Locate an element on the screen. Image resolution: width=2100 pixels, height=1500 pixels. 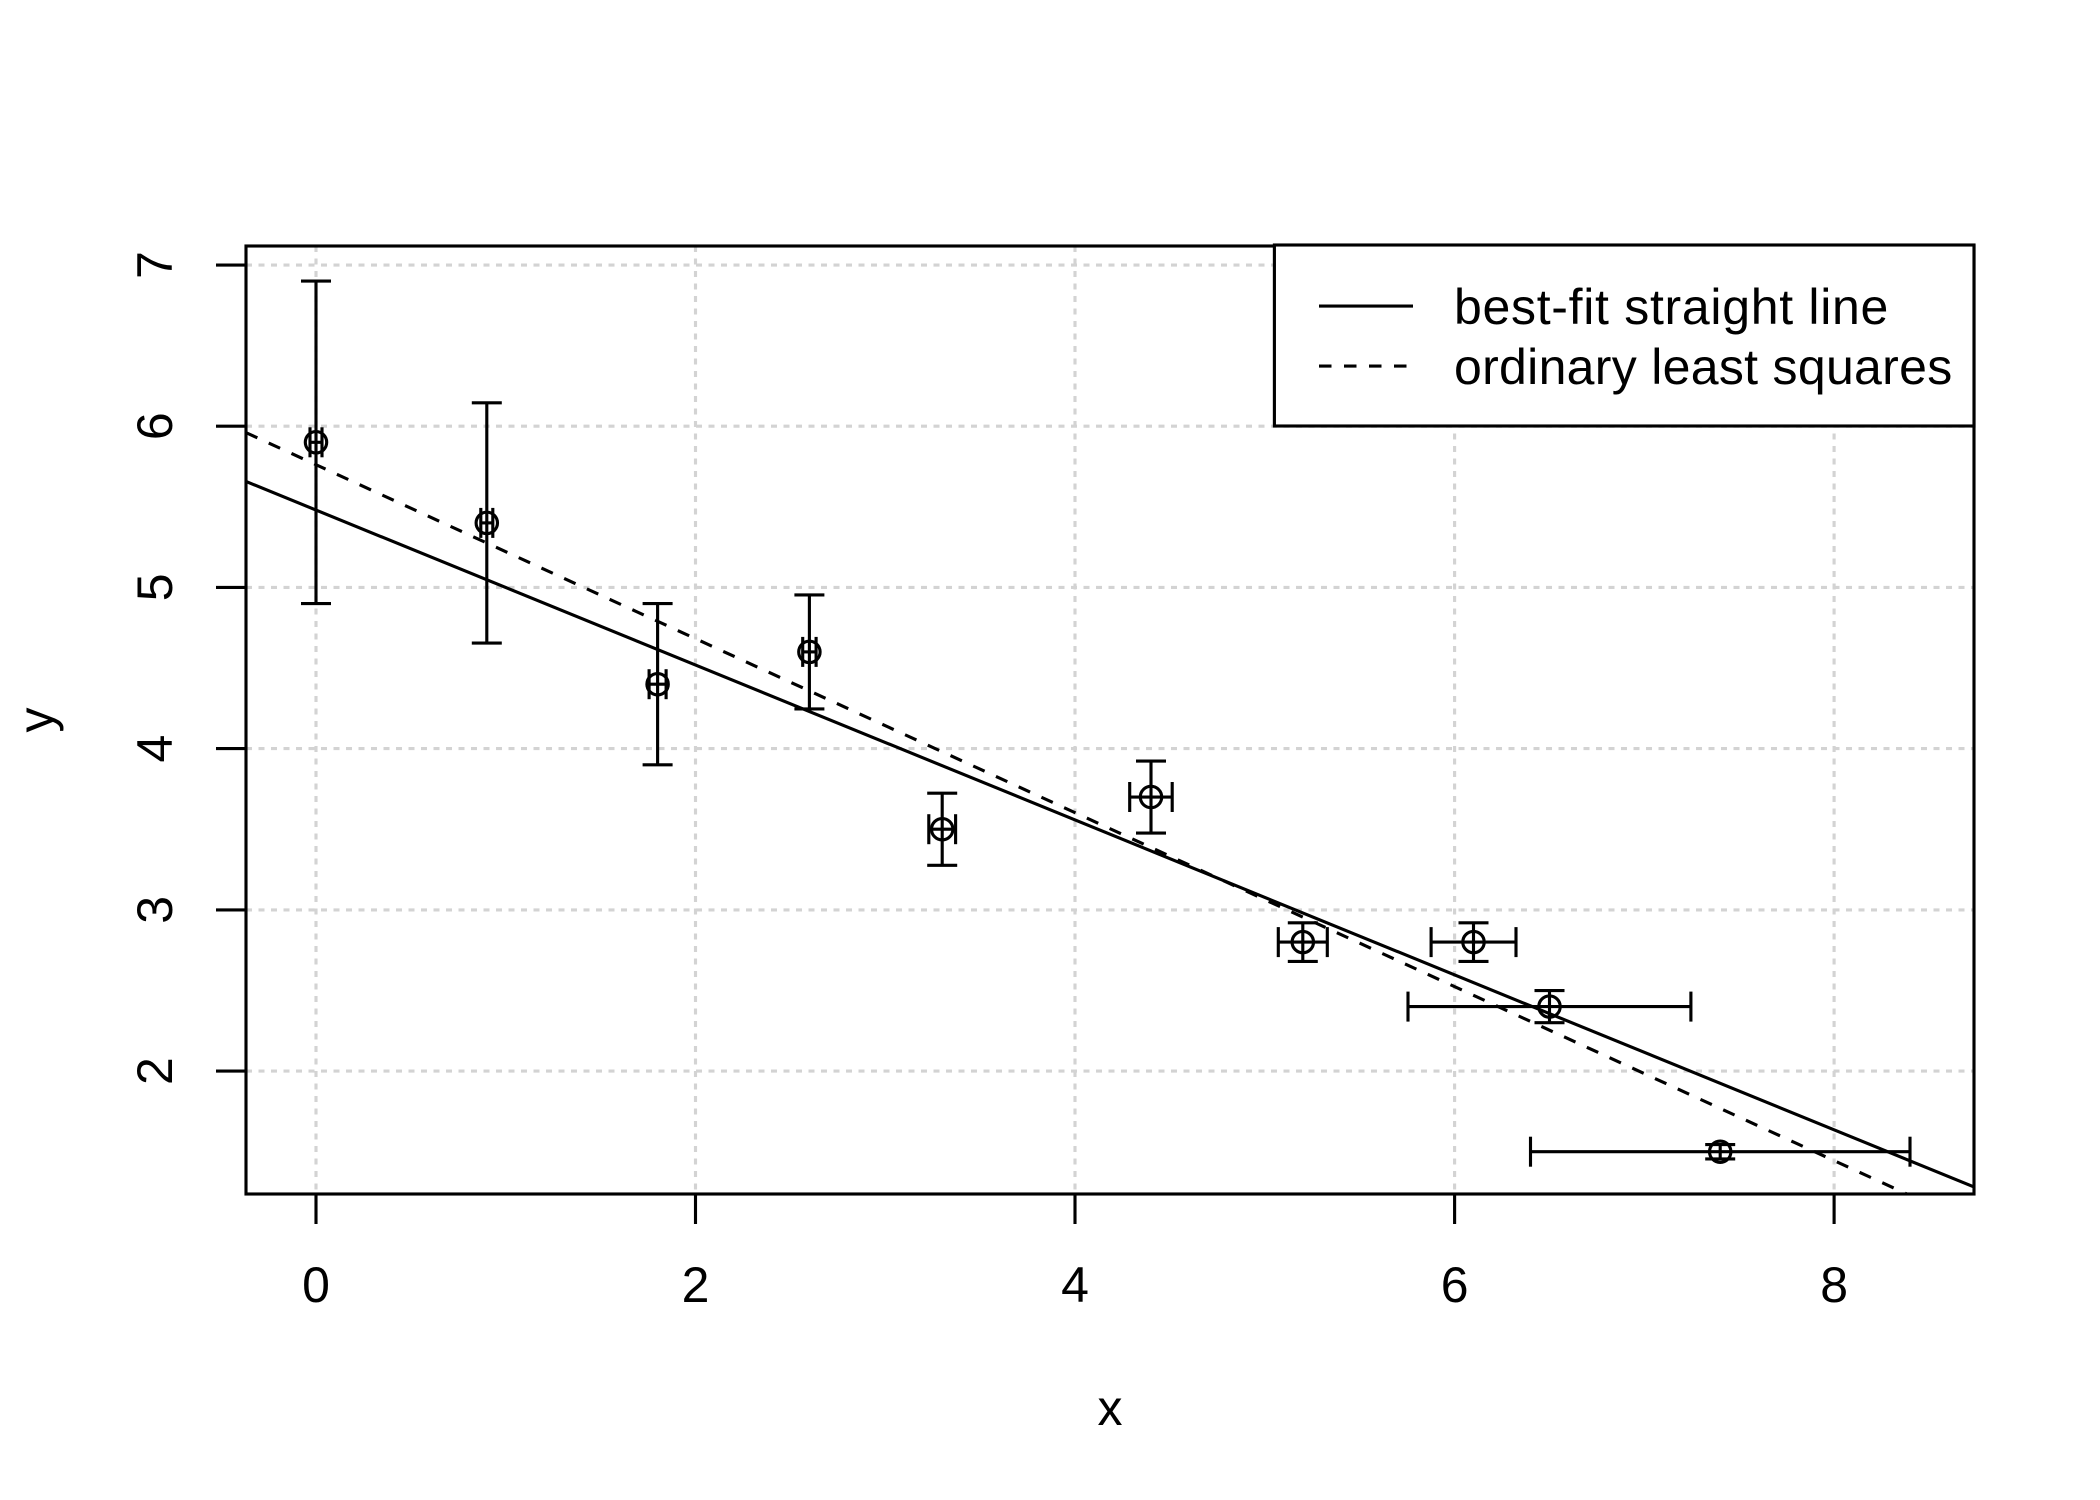
svg-text: 5 is located at coordinates (155, 587).